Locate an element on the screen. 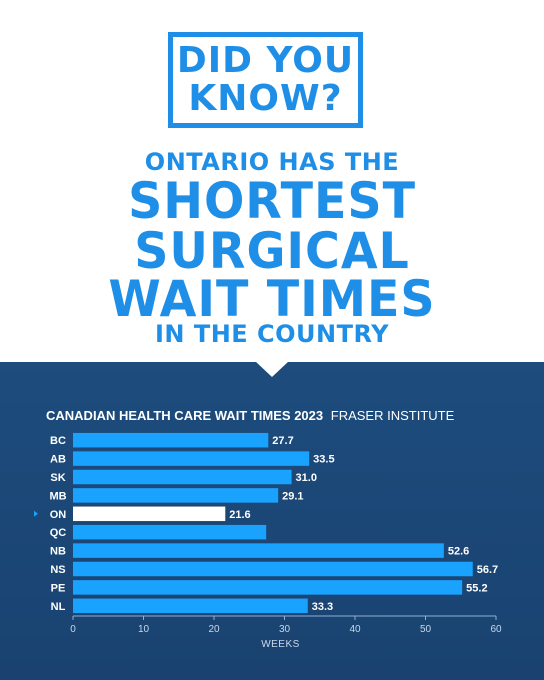 The width and height of the screenshot is (544, 680). badge-line-2: KNOW? is located at coordinates (265, 98).